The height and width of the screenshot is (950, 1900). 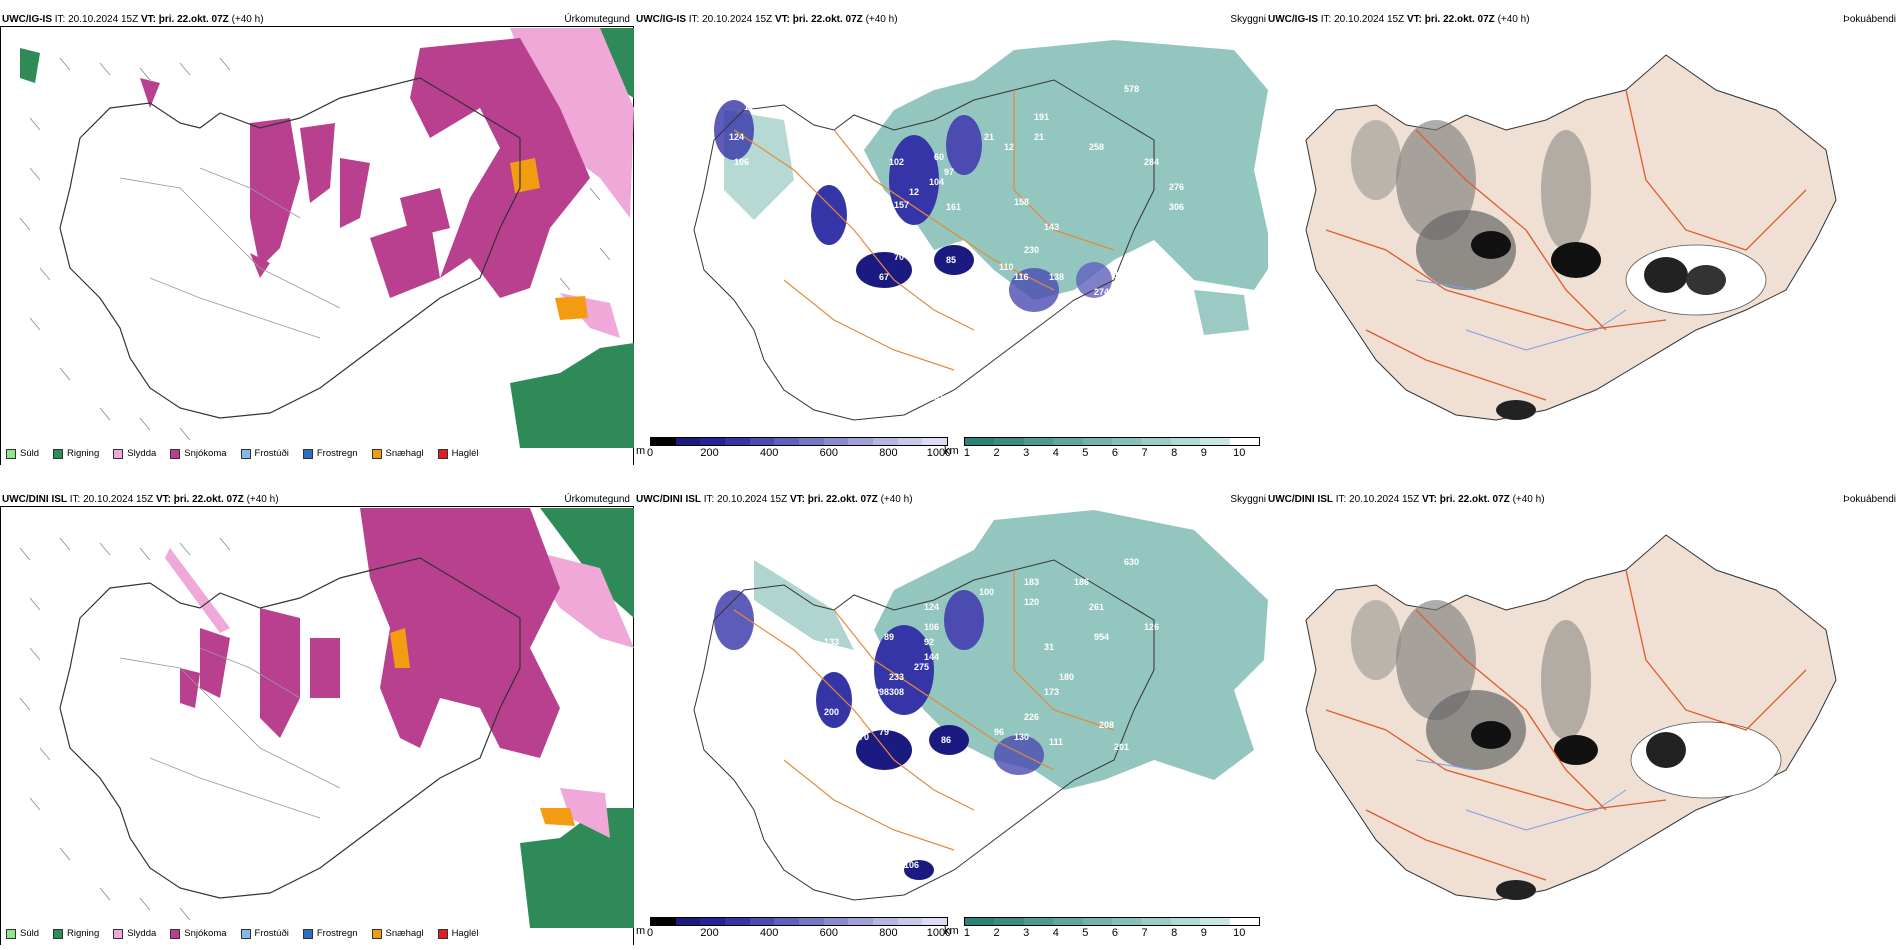 What do you see at coordinates (1085, 933) in the screenshot?
I see `colorbar-tick: 5` at bounding box center [1085, 933].